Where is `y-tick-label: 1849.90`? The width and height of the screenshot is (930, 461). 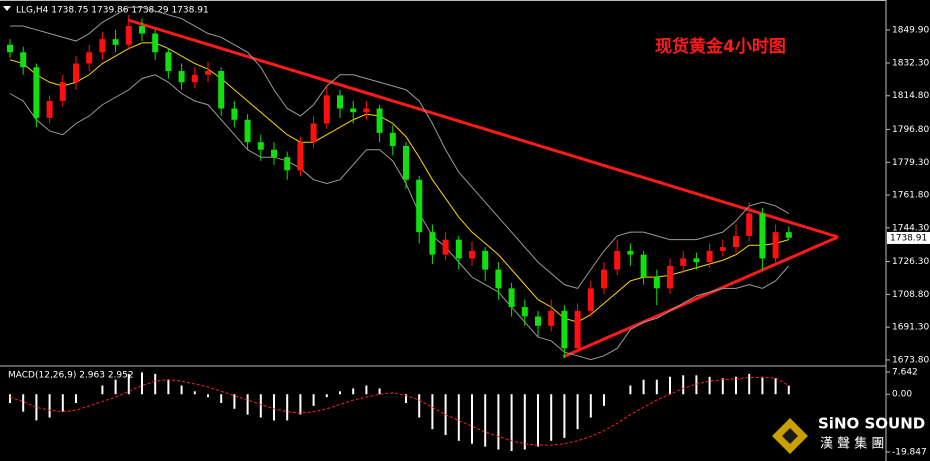 y-tick-label: 1849.90 is located at coordinates (910, 30).